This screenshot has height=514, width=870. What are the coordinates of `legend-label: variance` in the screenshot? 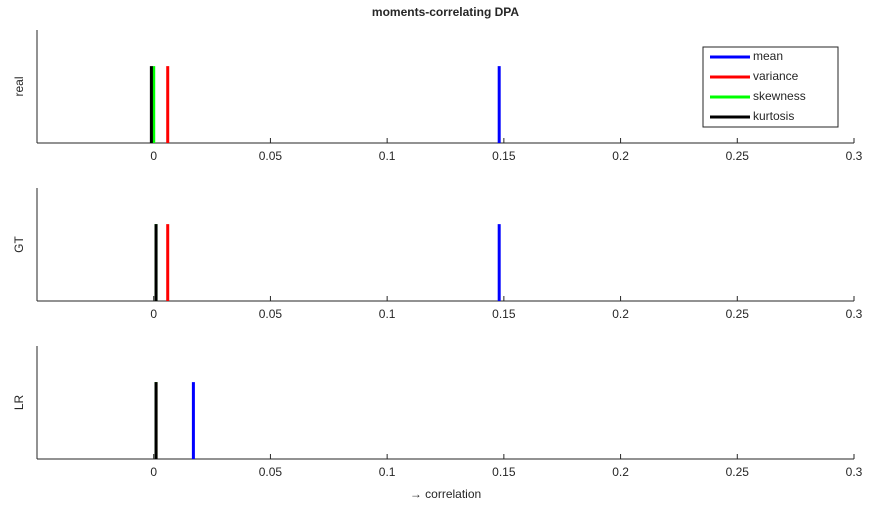 It's located at (776, 76).